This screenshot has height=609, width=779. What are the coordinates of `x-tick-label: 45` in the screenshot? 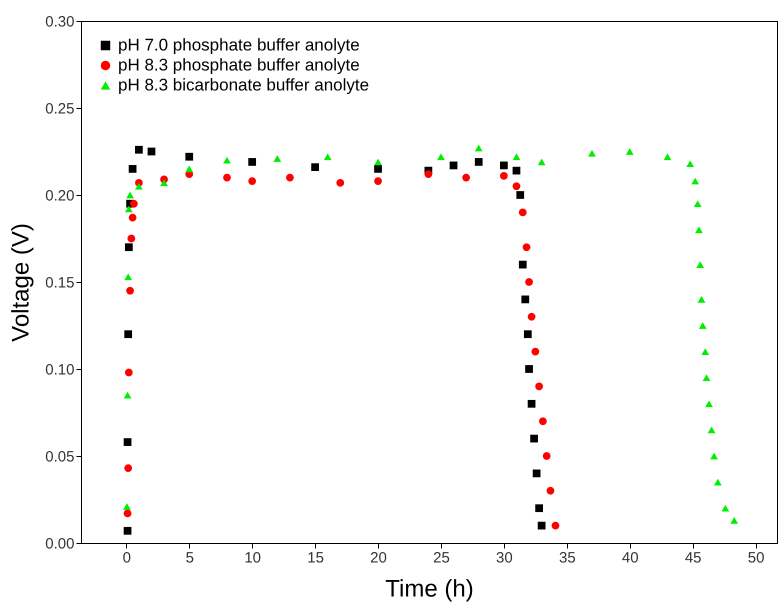 It's located at (693, 558).